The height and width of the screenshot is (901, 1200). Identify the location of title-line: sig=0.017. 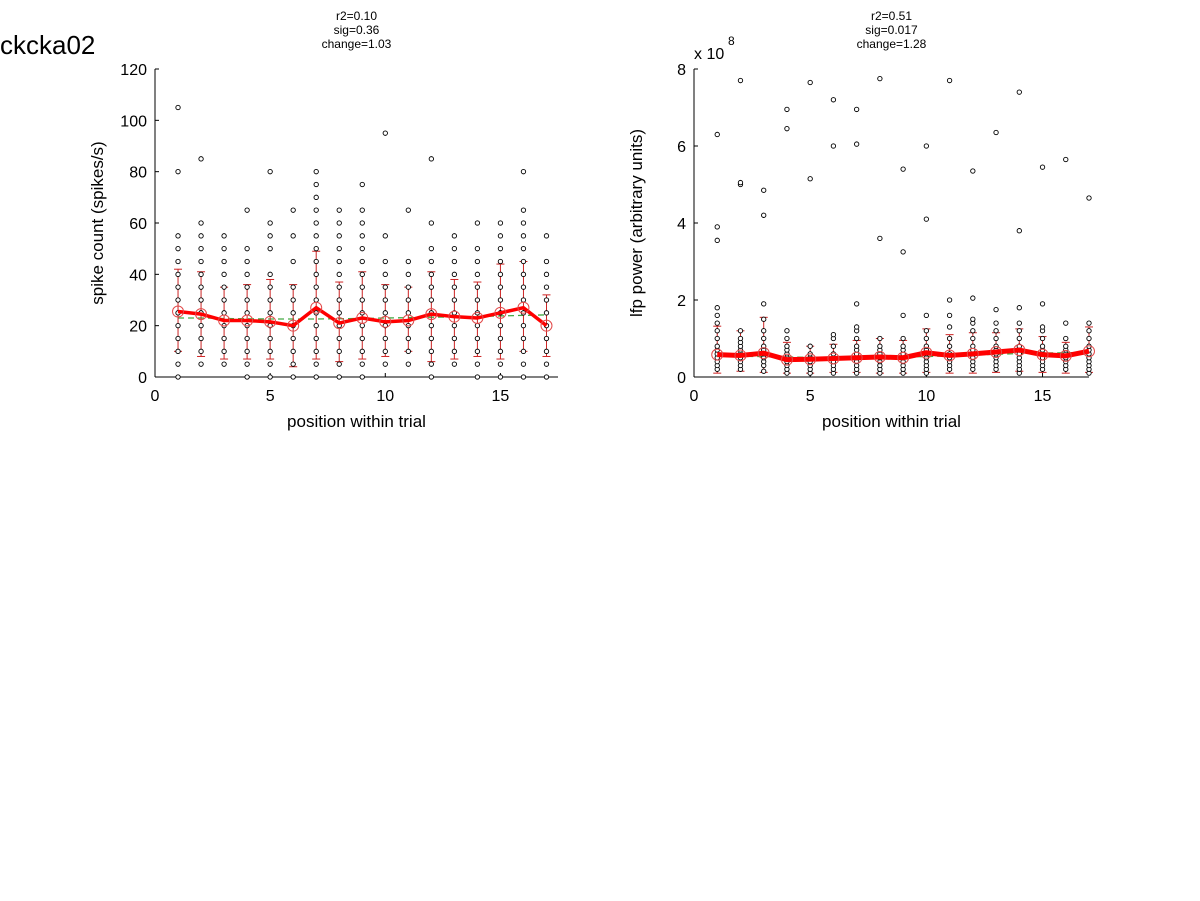
(891, 30).